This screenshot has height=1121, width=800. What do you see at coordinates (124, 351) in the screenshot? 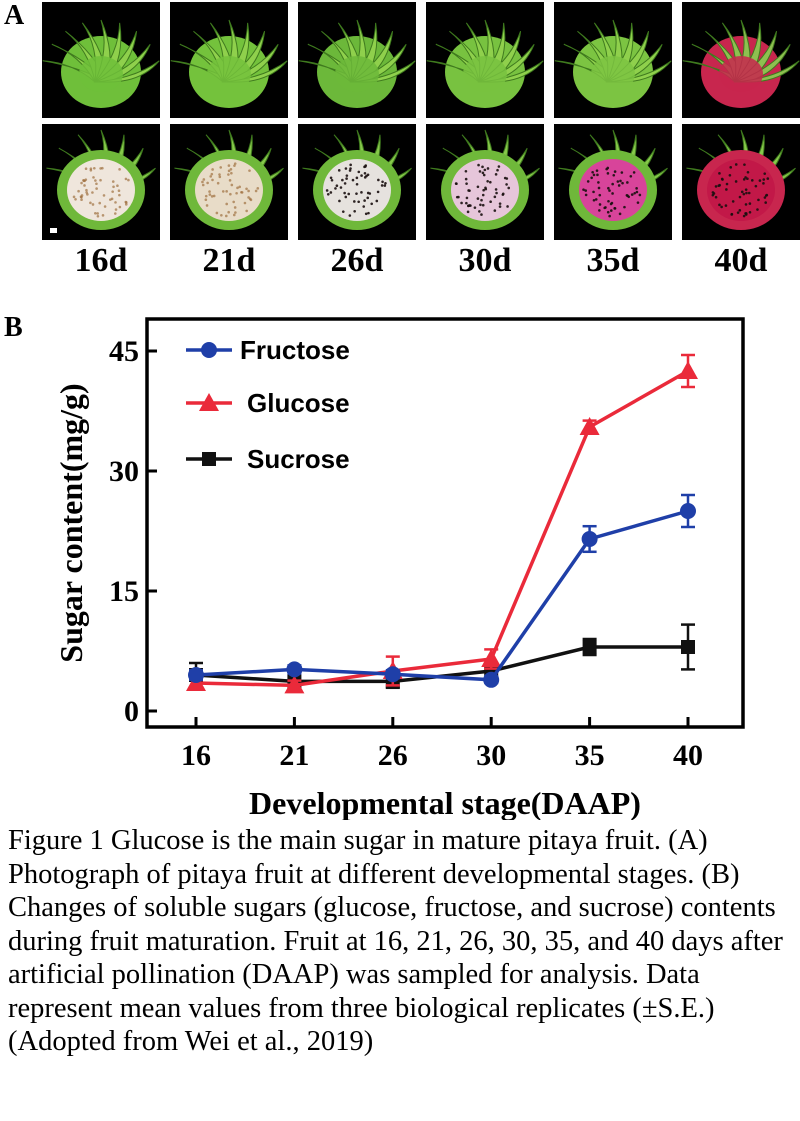
I see `y-tick-label-45: 45` at bounding box center [124, 351].